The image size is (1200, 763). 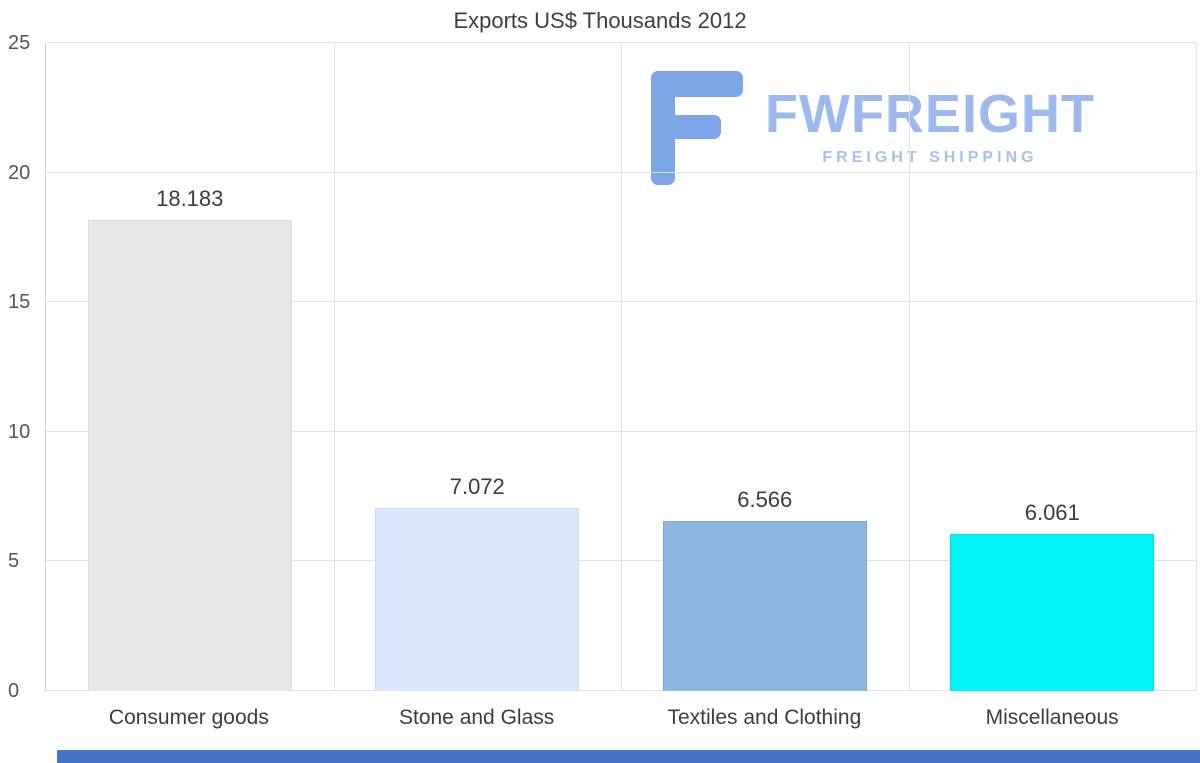 What do you see at coordinates (19, 431) in the screenshot?
I see `y-tick-label: 10` at bounding box center [19, 431].